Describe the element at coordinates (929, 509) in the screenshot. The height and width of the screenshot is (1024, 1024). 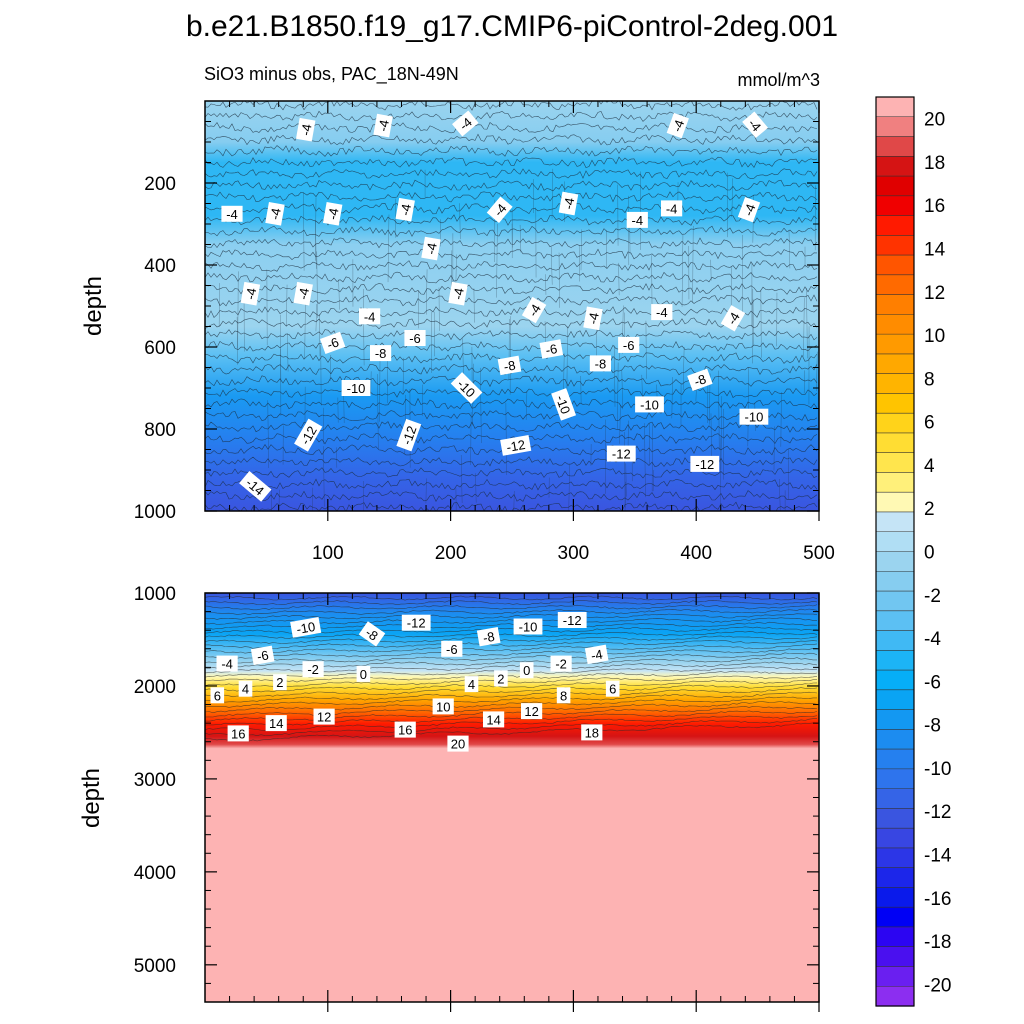
I see `colorbar-tick-label: 2` at that location.